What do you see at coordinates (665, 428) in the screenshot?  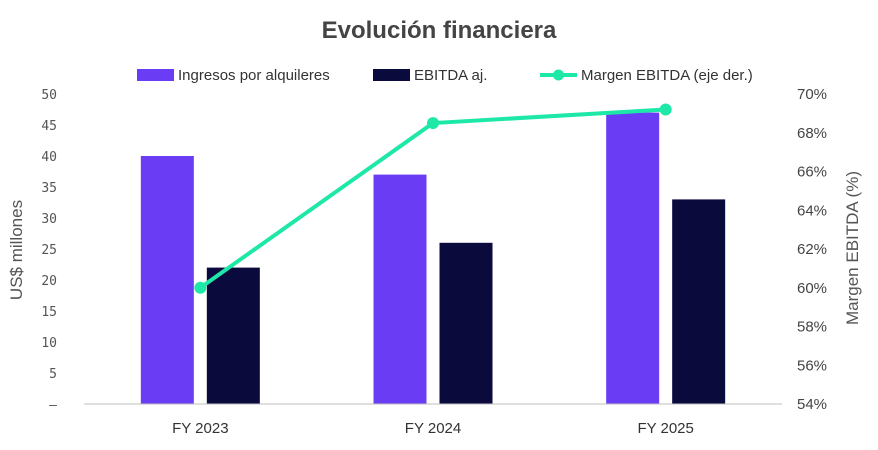 I see `x-tick-label: FY 2025` at bounding box center [665, 428].